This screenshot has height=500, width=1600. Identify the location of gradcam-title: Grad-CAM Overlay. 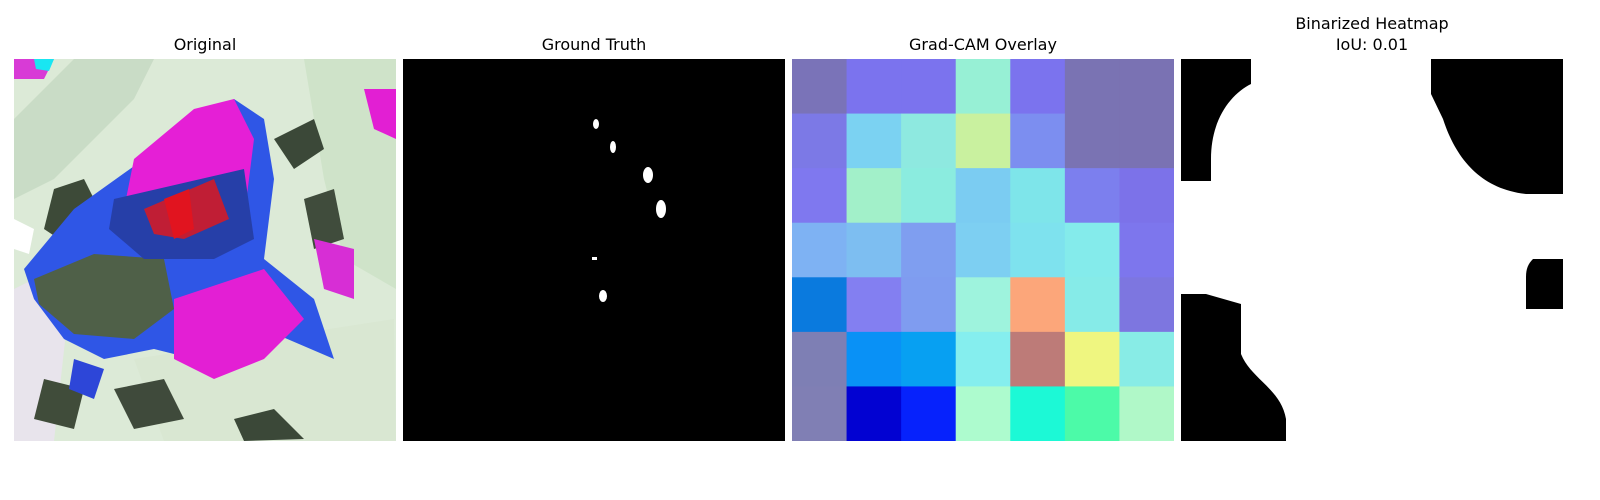
(983, 44).